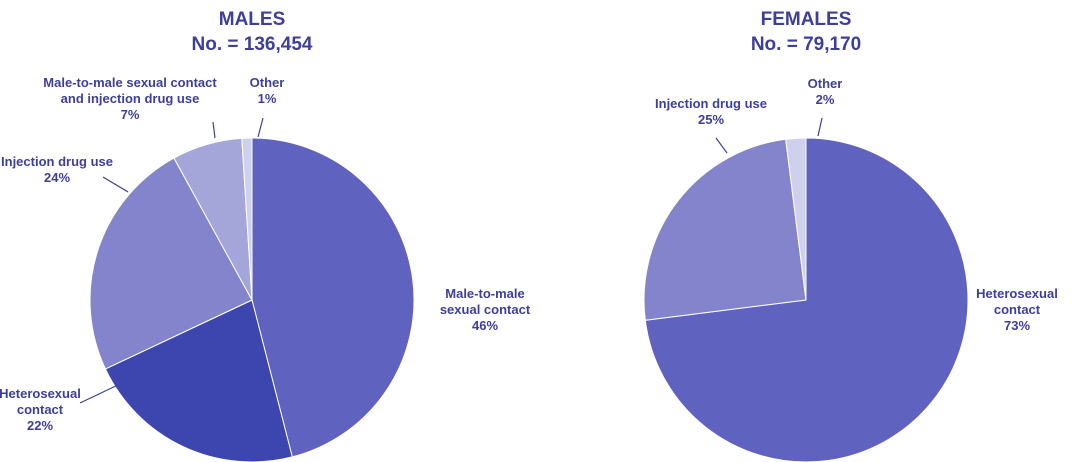  What do you see at coordinates (130, 114) in the screenshot?
I see `males-label-male-to-male-sexual-contact-and-injection-drug-use-percent: 7%` at bounding box center [130, 114].